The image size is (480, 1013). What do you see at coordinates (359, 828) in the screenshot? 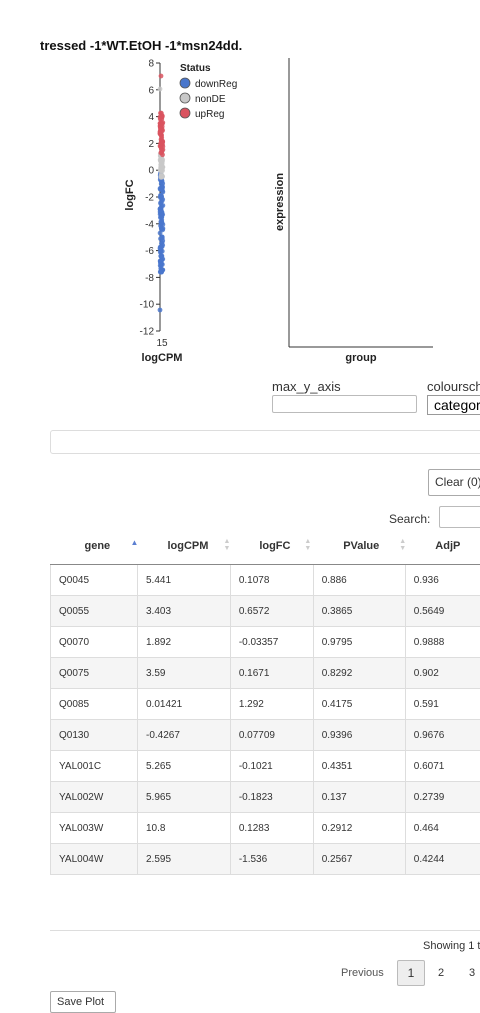
I see `table-cell: 0.2912` at bounding box center [359, 828].